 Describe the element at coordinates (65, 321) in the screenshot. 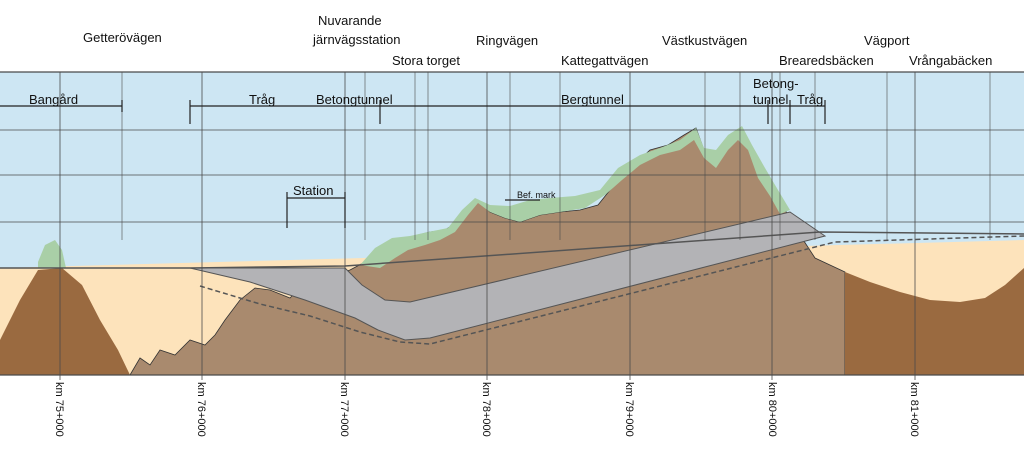

I see `rock-bangard` at that location.